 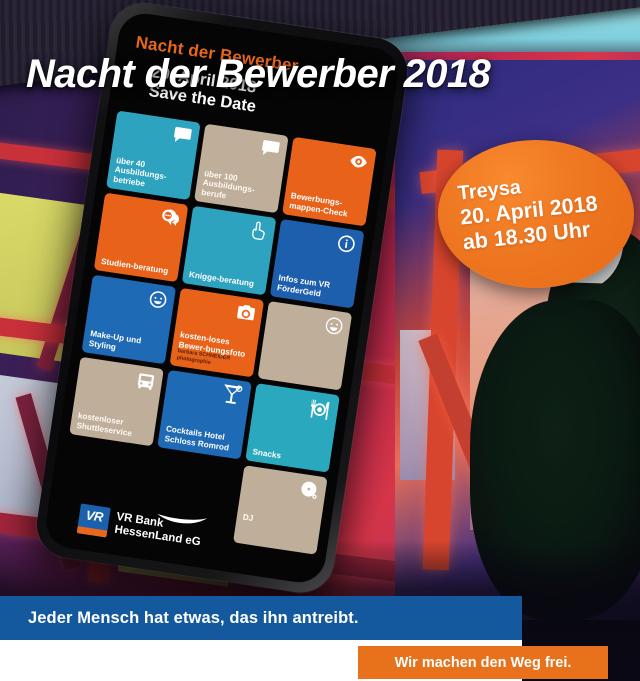 What do you see at coordinates (309, 490) in the screenshot?
I see `vinyl-record-icon` at bounding box center [309, 490].